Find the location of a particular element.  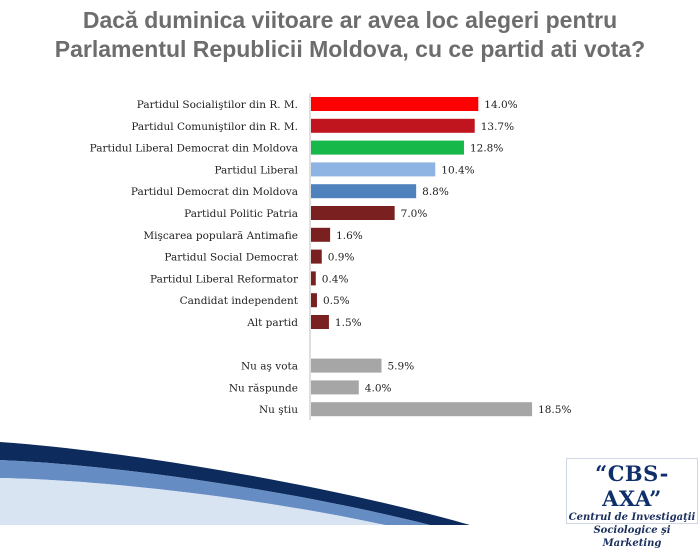

logo-subtitle-1: Centrul de Investigaţii is located at coordinates (632, 517).